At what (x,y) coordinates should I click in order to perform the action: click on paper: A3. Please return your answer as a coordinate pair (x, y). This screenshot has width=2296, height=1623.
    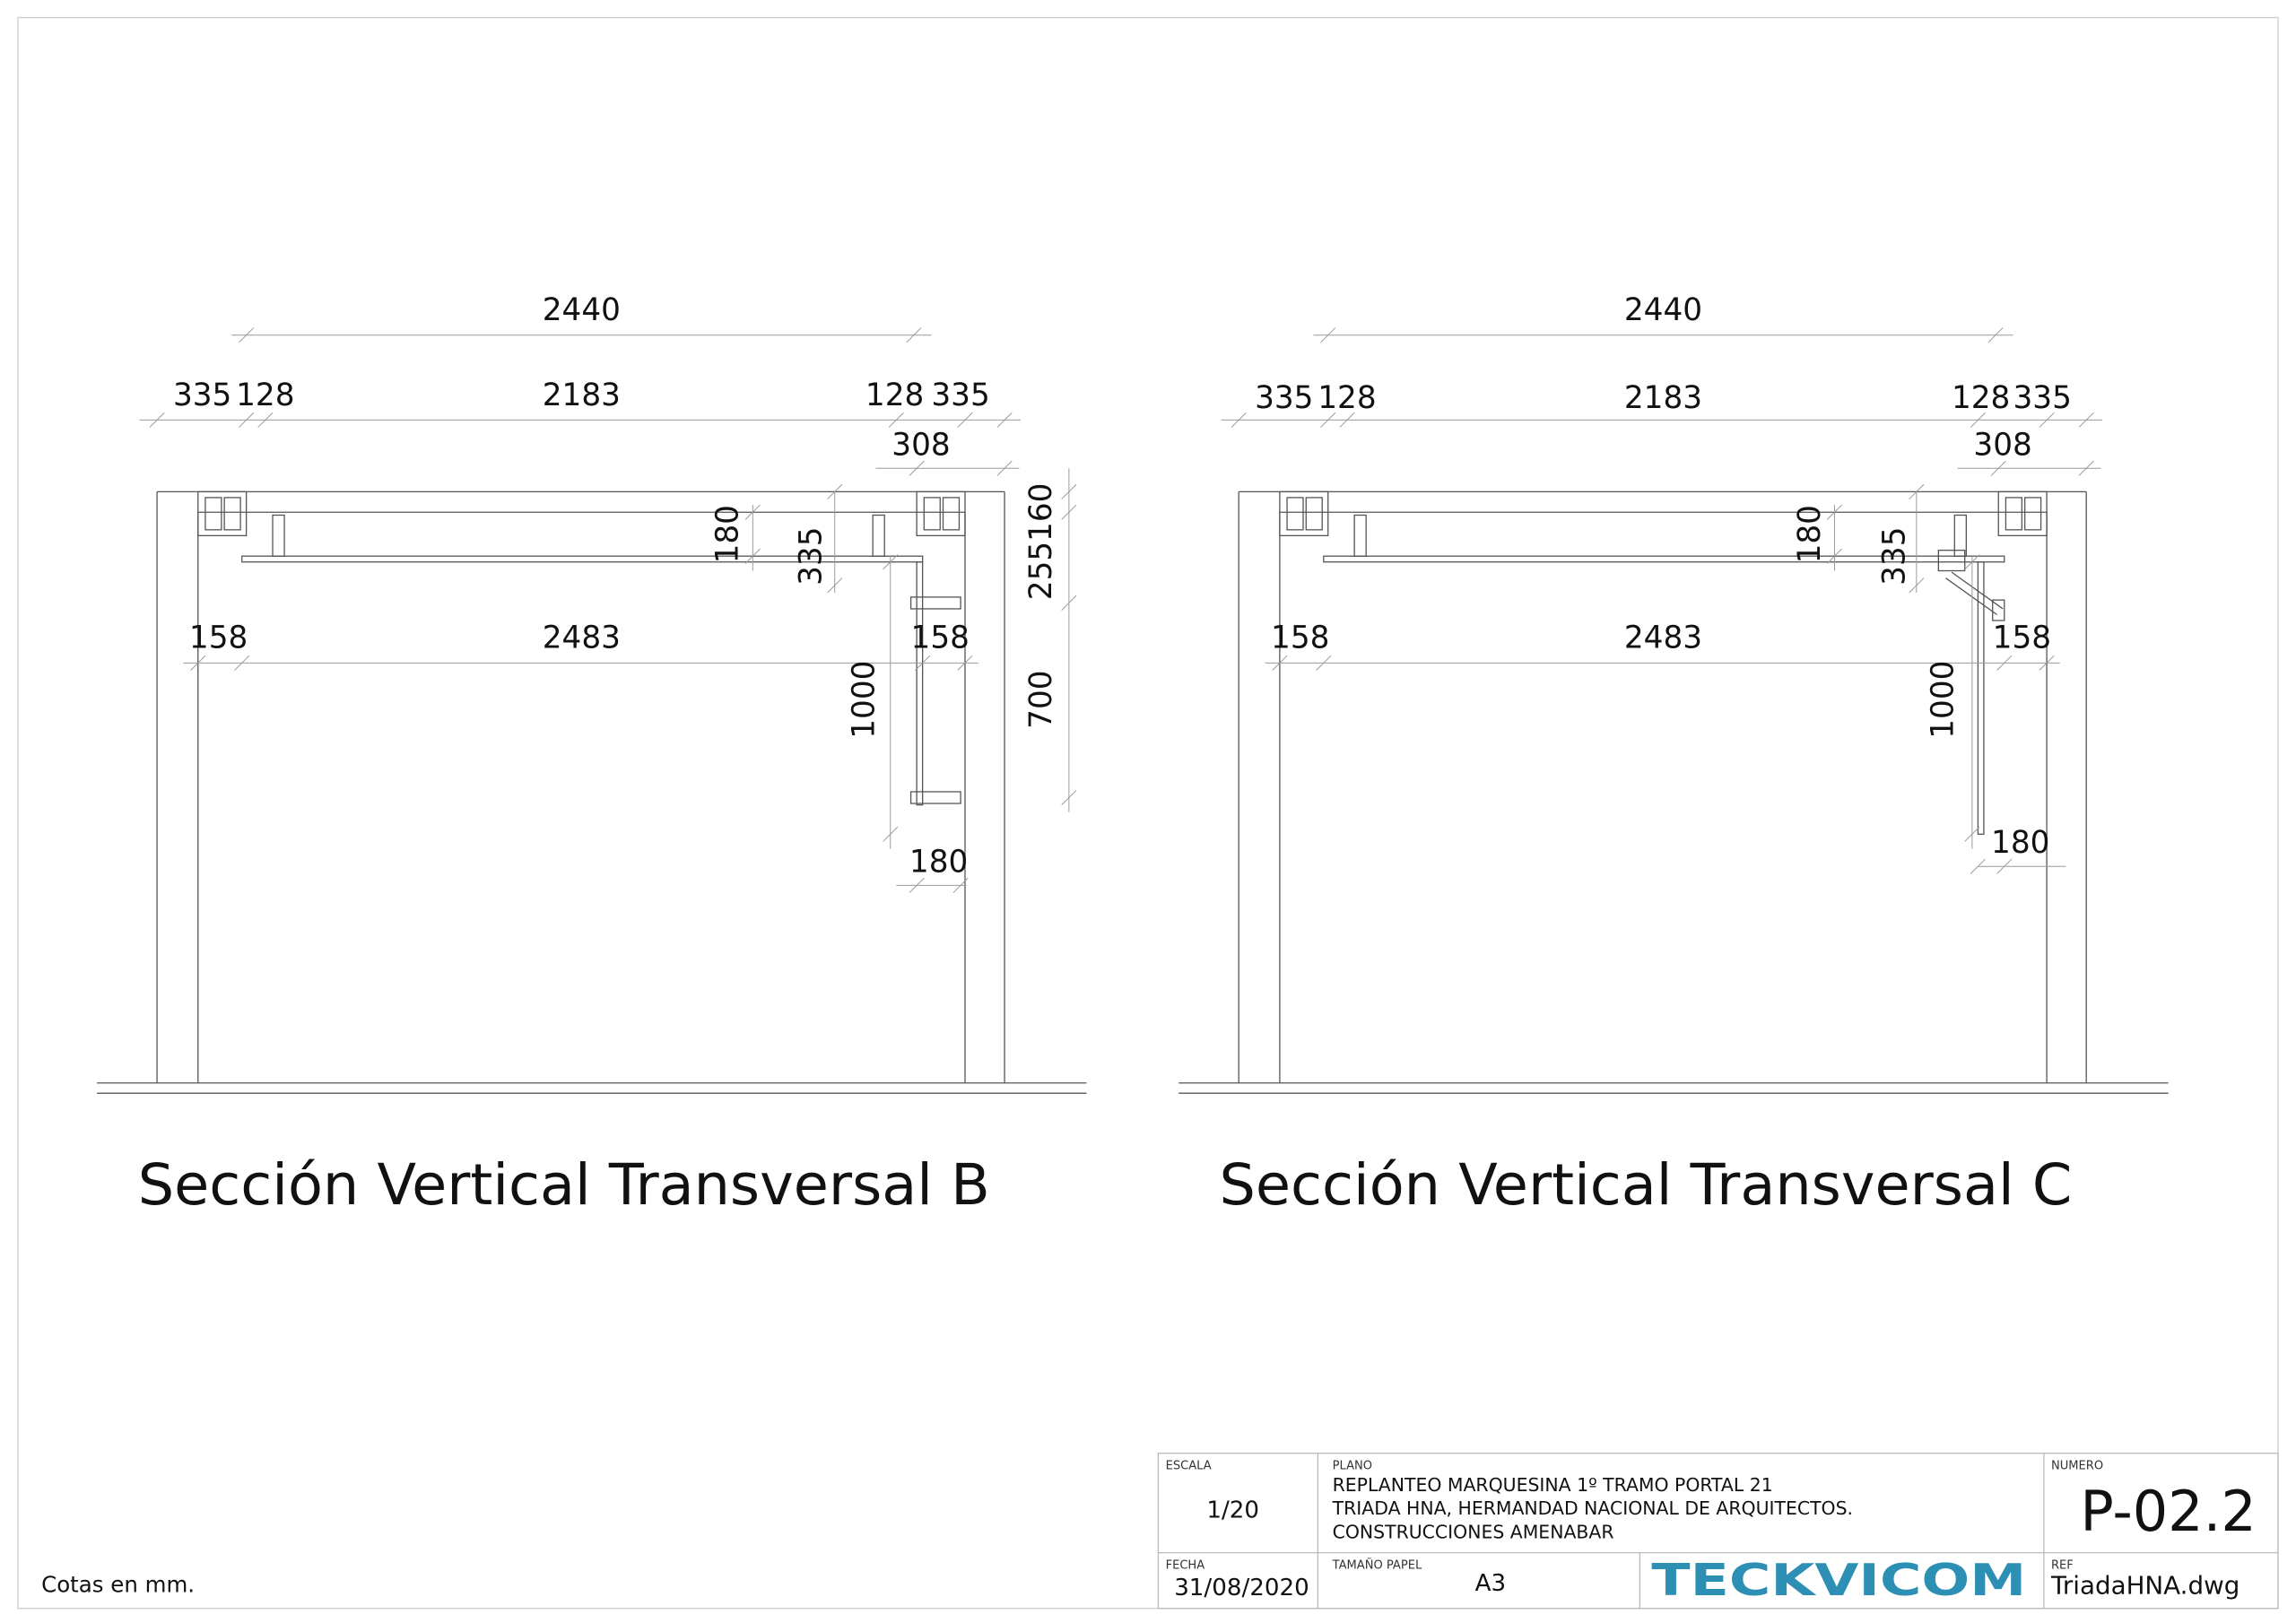
    Looking at the image, I should click on (1490, 1583).